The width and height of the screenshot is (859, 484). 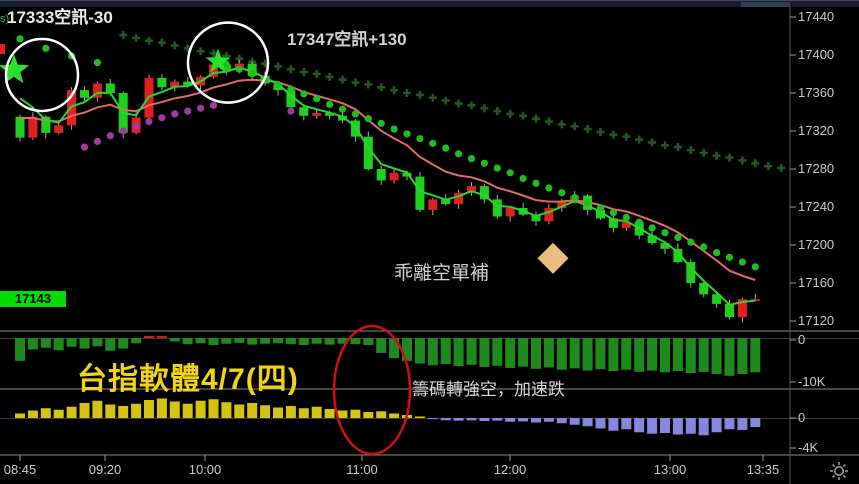 What do you see at coordinates (553, 258) in the screenshot?
I see `diamond-cover-marker` at bounding box center [553, 258].